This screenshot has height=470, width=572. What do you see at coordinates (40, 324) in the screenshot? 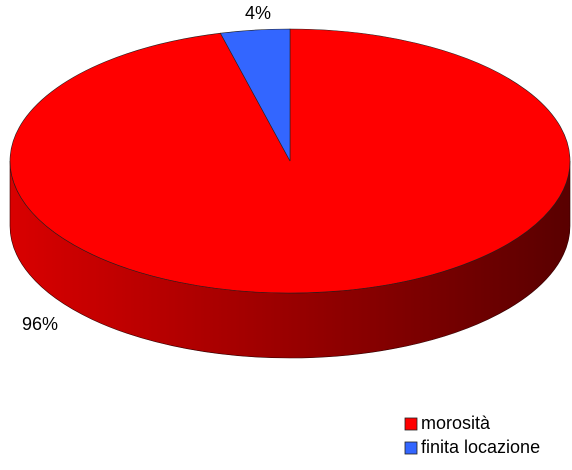
I see `data-label: 96%` at bounding box center [40, 324].